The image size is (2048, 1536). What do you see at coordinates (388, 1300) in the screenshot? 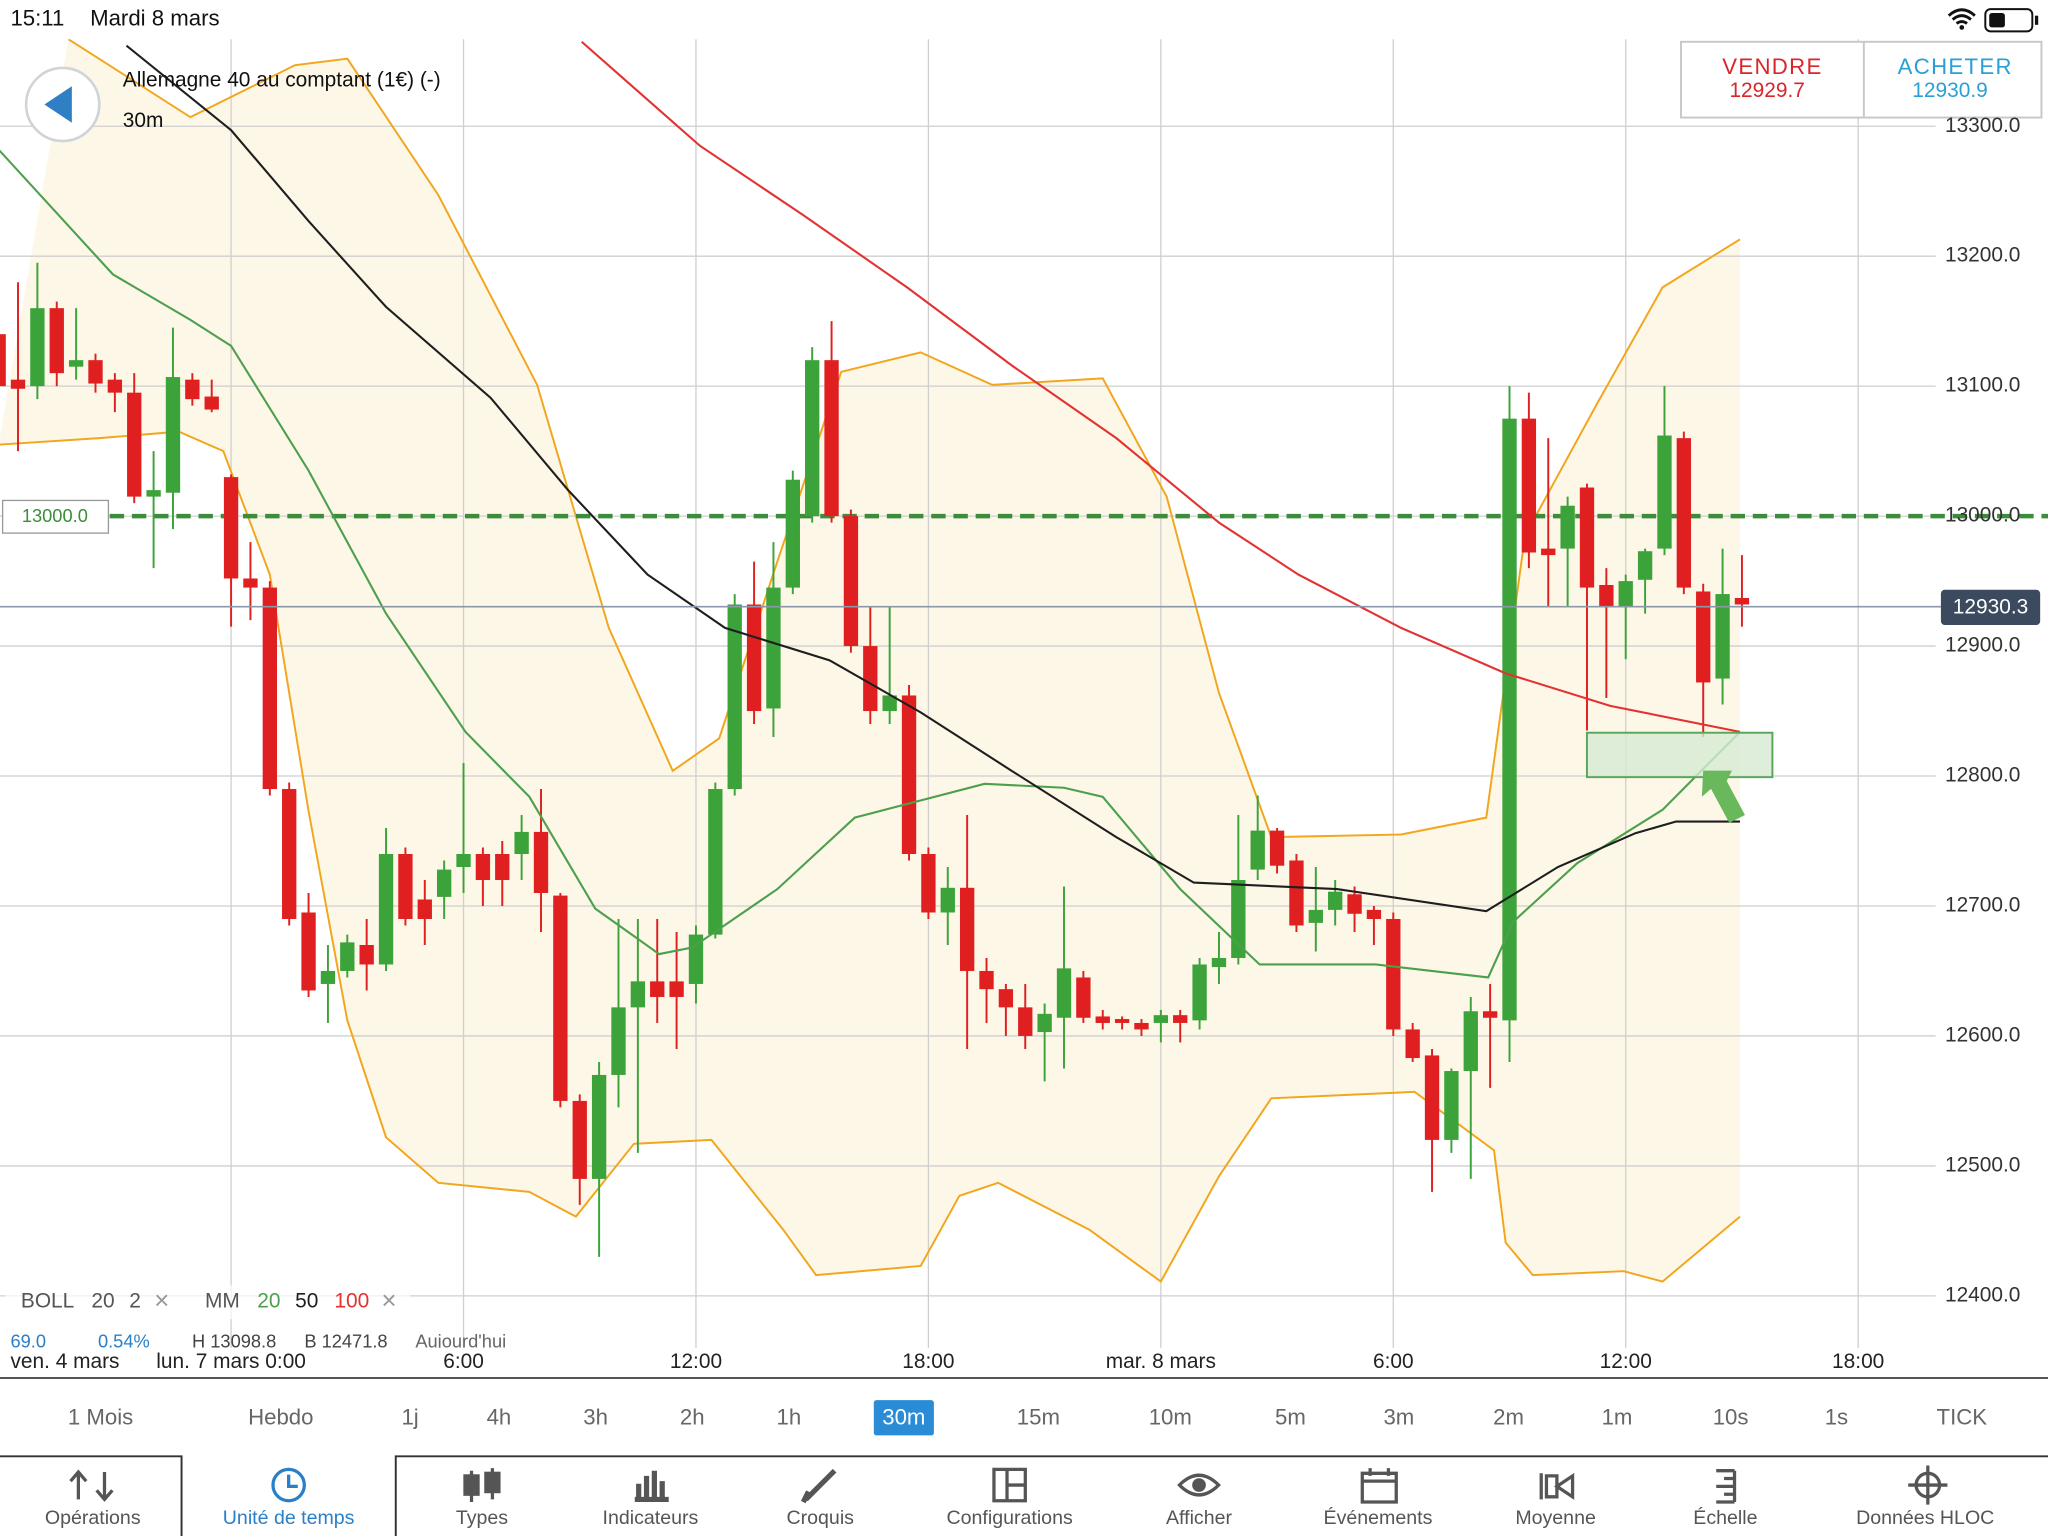
I see `legend-item: ×` at bounding box center [388, 1300].